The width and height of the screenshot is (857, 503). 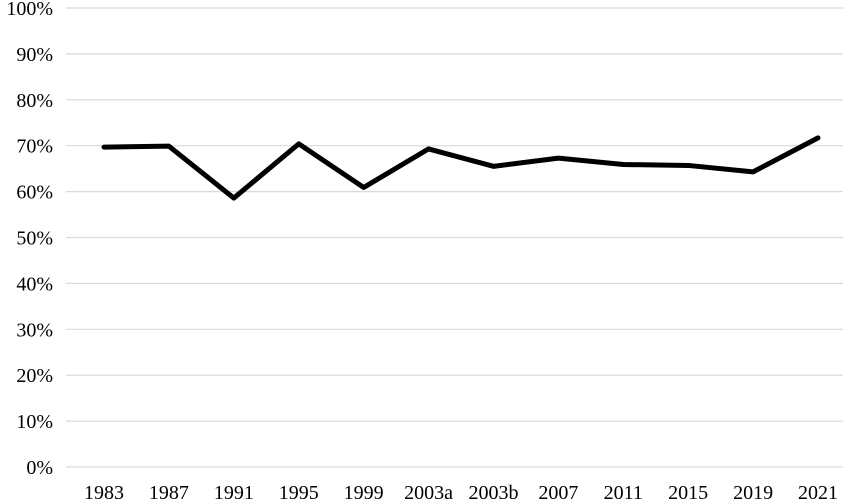 I want to click on series-line, so click(x=461, y=168).